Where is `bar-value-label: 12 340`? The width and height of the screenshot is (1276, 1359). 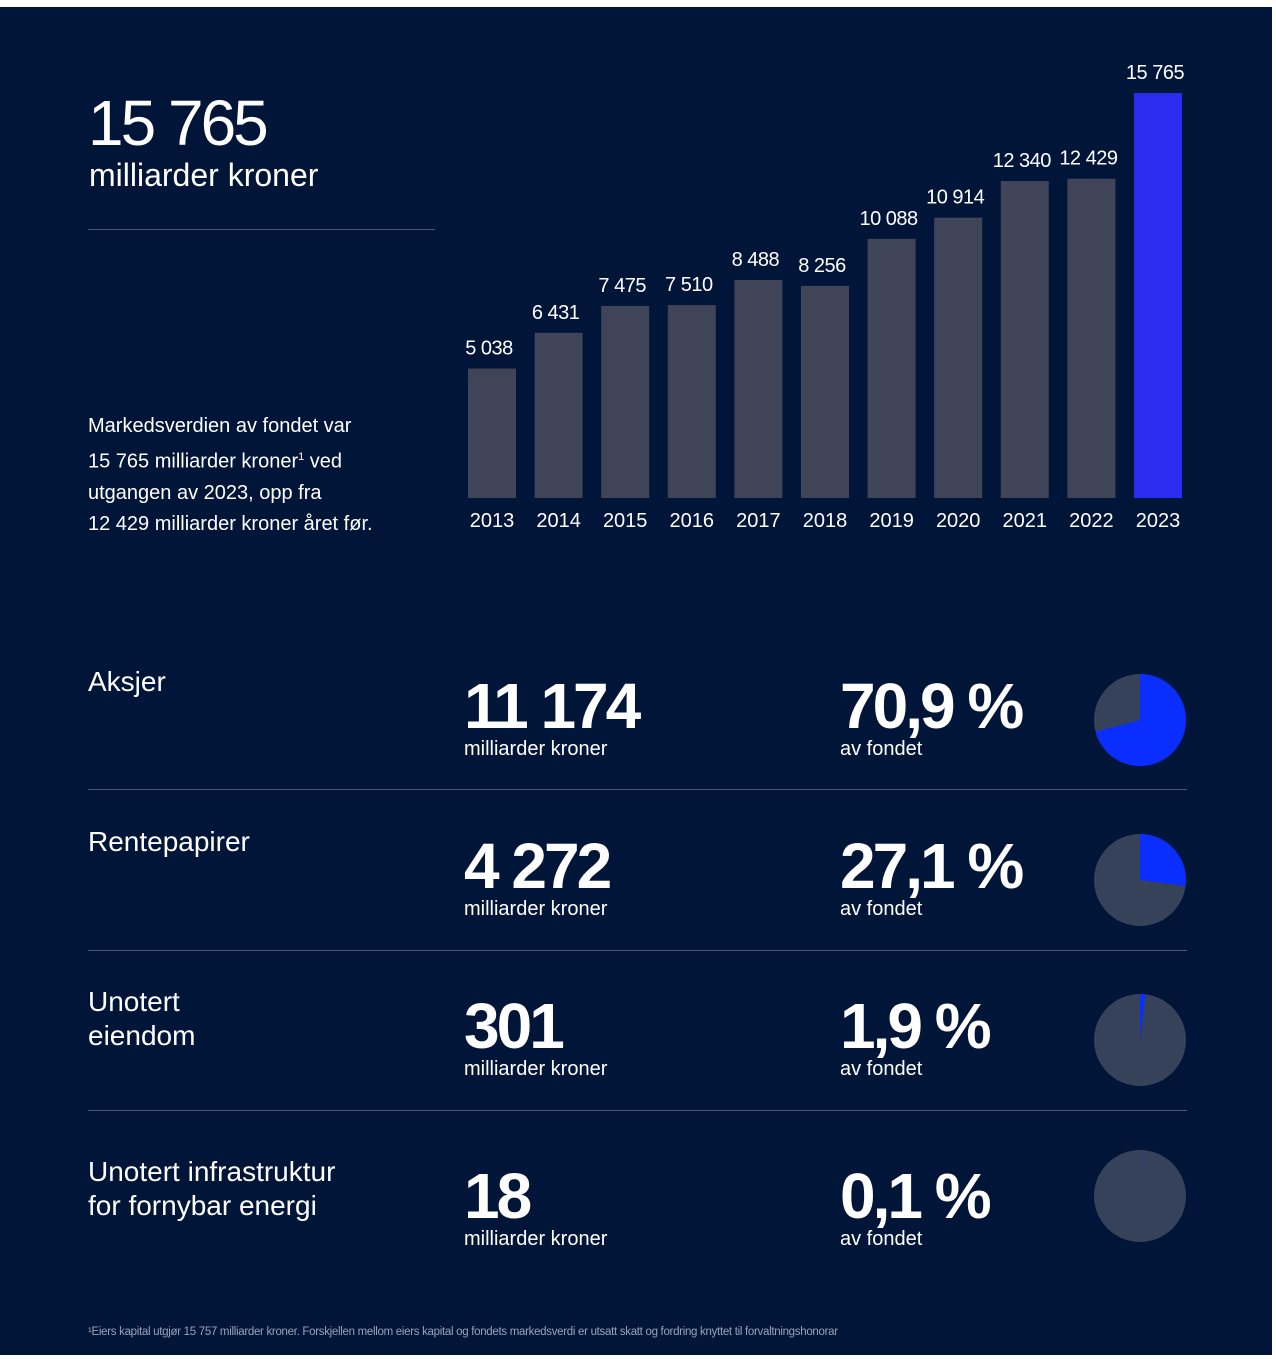 bar-value-label: 12 340 is located at coordinates (1022, 161).